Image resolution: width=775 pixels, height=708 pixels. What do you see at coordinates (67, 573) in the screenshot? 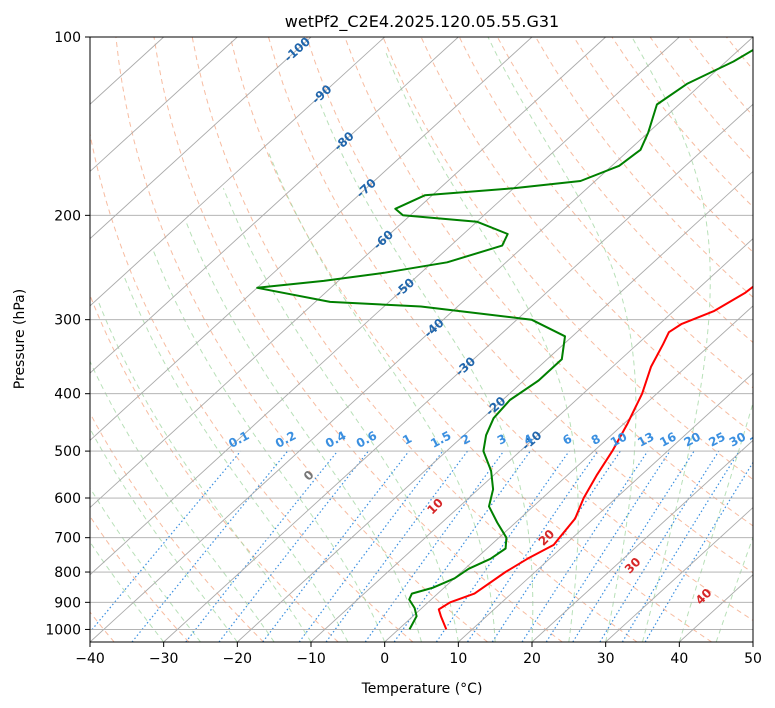
I see `y-tick-label: 800` at bounding box center [67, 573].